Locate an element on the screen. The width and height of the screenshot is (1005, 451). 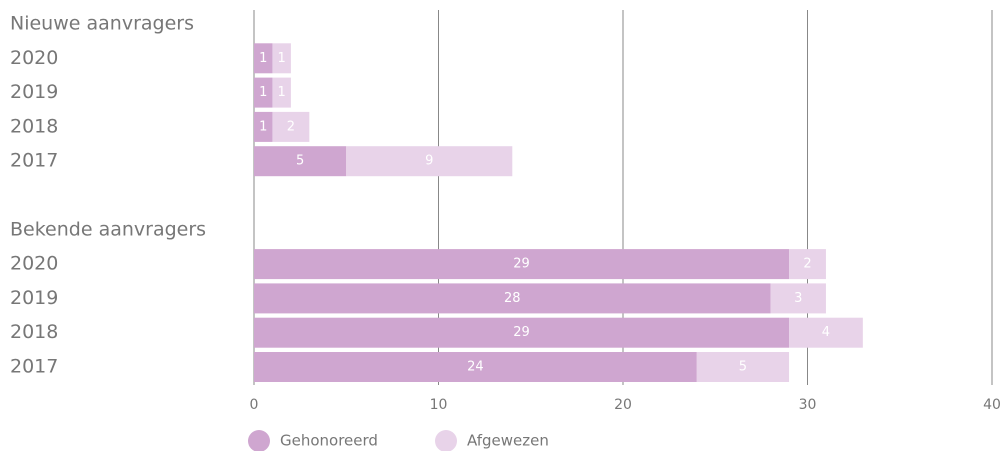
x-tick-label: 0 is located at coordinates (254, 405).